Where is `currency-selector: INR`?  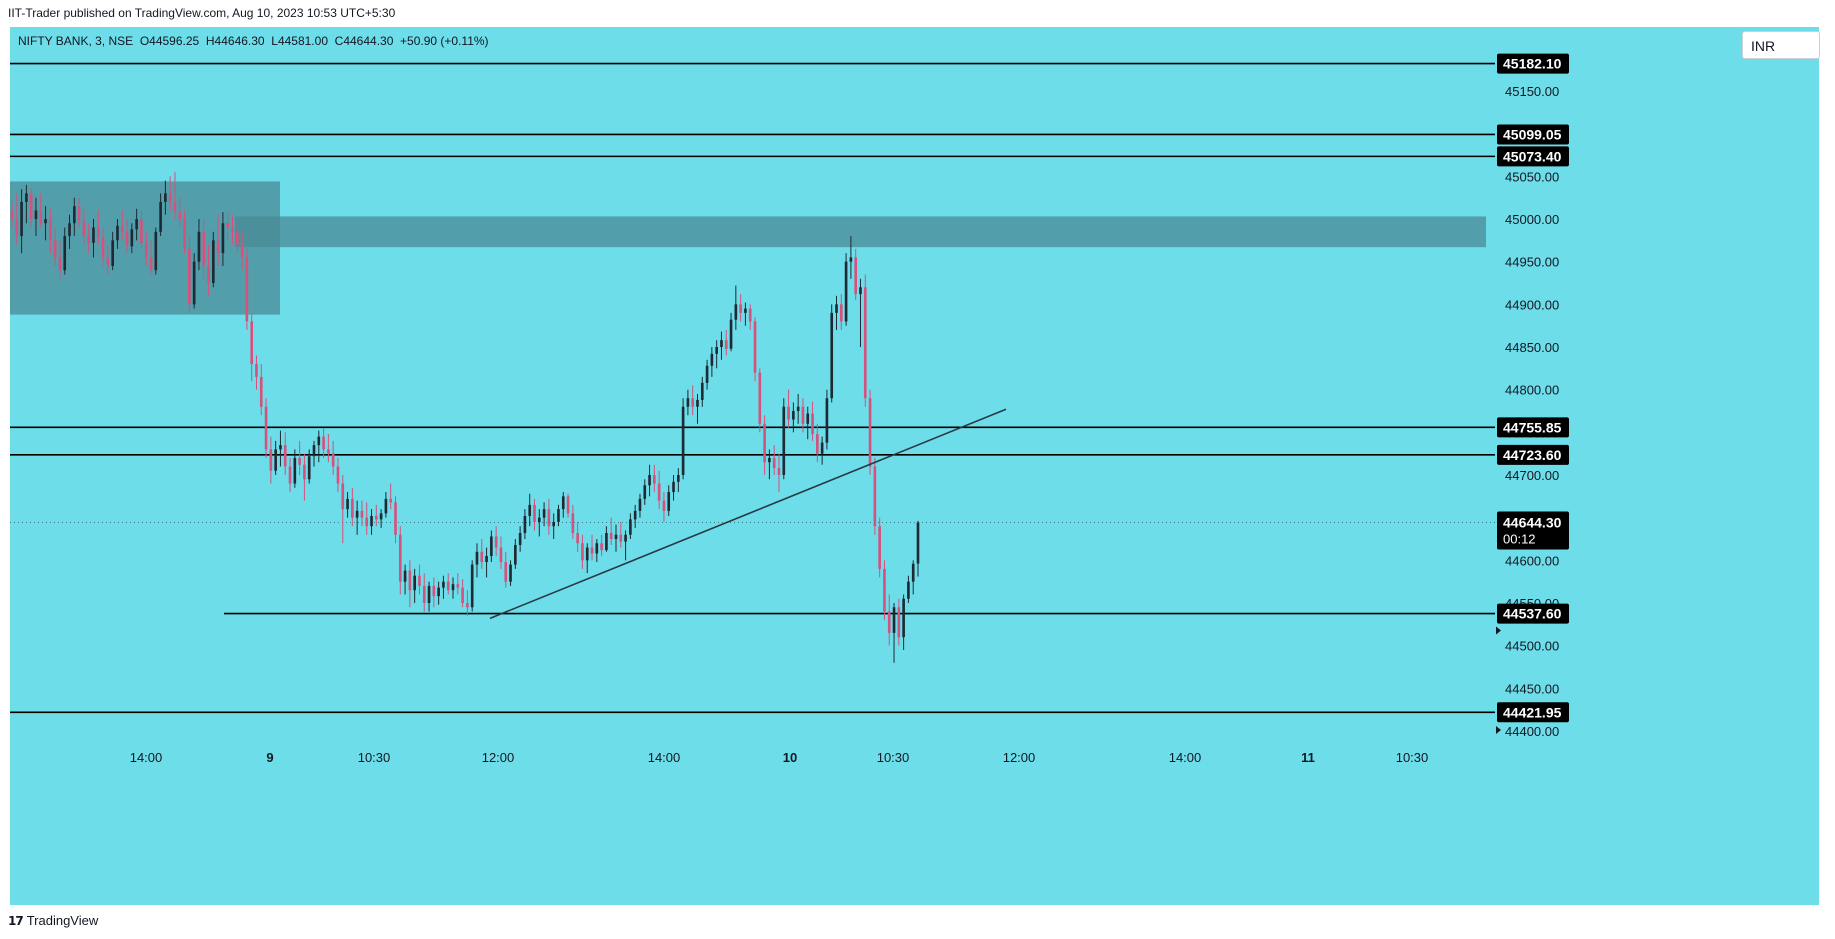
currency-selector: INR is located at coordinates (1781, 45).